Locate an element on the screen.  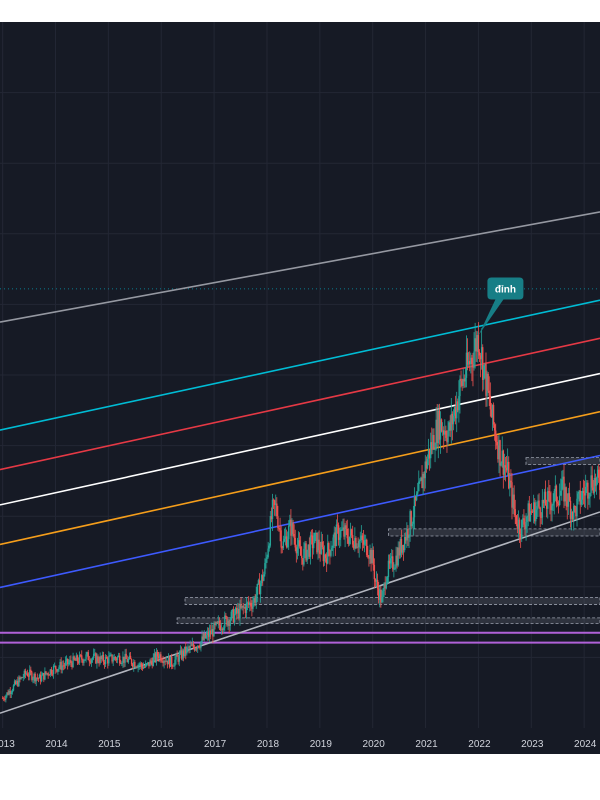
x-tick-label: 2015 is located at coordinates (109, 744).